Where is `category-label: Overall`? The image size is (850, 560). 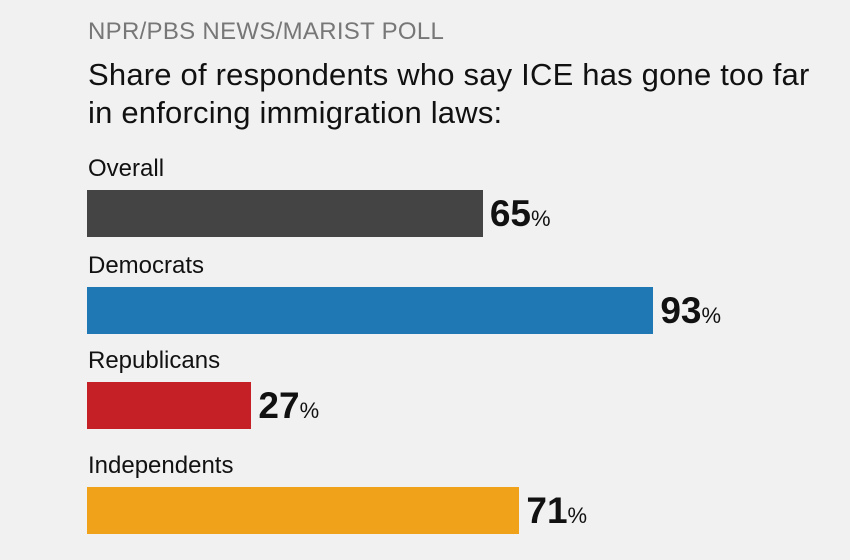 category-label: Overall is located at coordinates (126, 168).